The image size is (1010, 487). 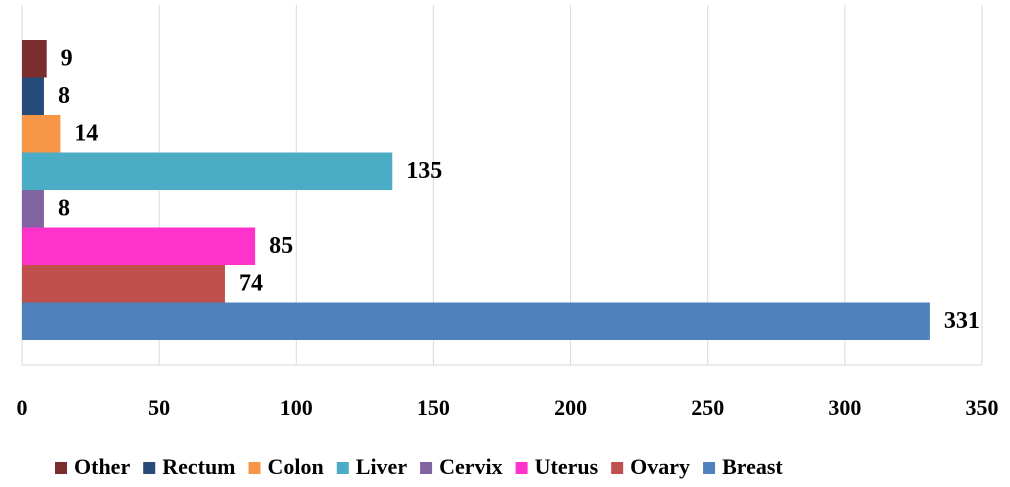 What do you see at coordinates (424, 171) in the screenshot?
I see `value-label: 135` at bounding box center [424, 171].